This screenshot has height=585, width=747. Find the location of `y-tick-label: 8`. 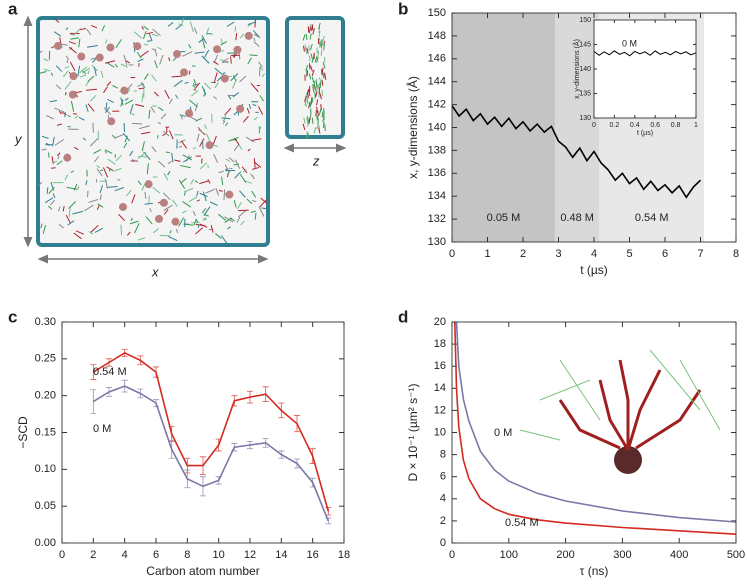

y-tick-label: 8 is located at coordinates (443, 455).